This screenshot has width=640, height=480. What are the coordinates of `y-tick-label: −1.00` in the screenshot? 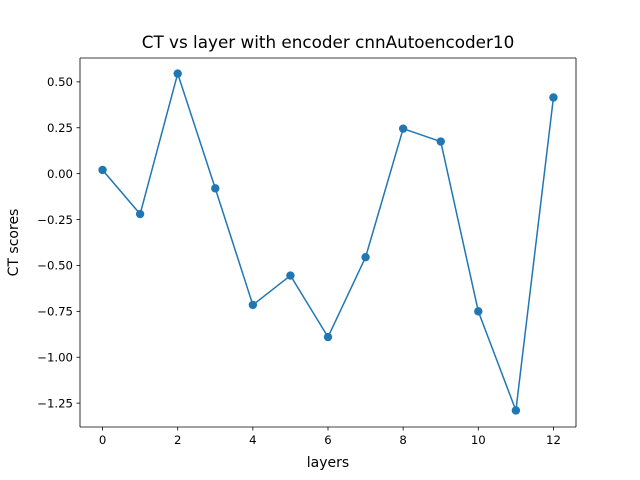 It's located at (55, 357).